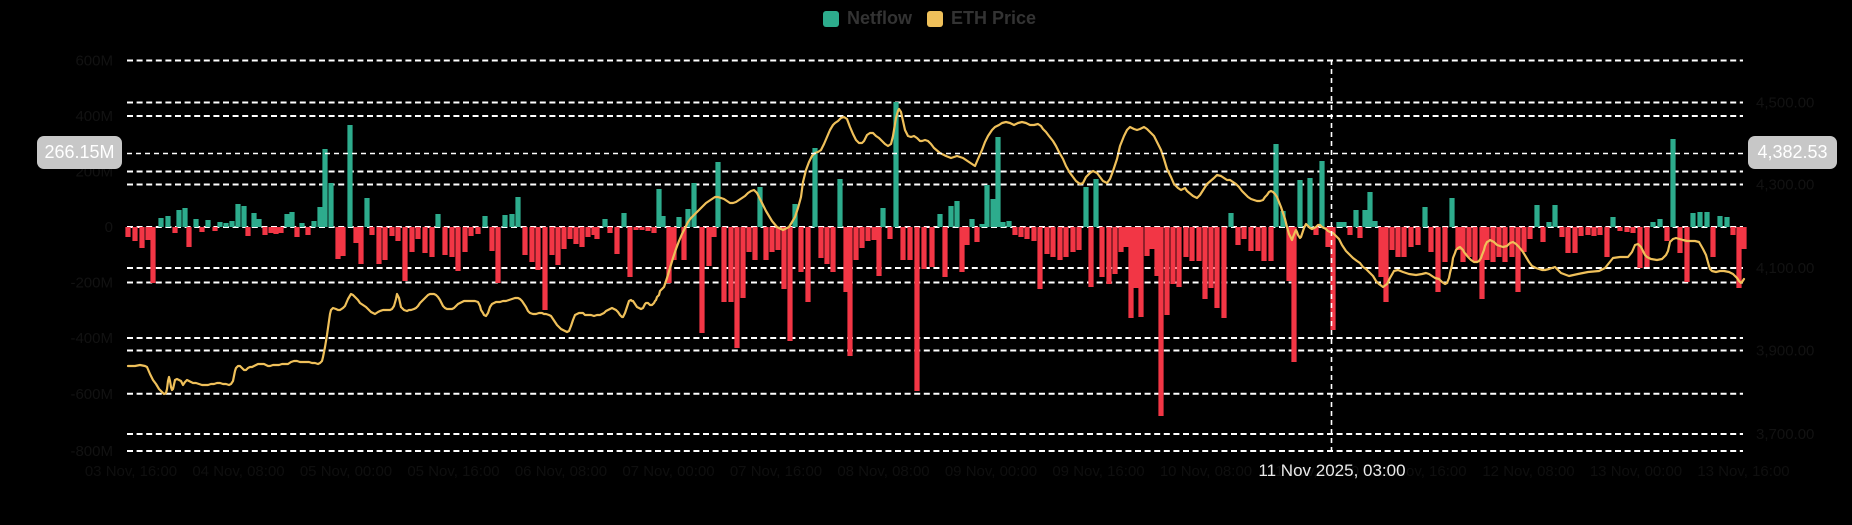  I want to click on svg-text: 08 Nov, 08:00, so click(883, 471).